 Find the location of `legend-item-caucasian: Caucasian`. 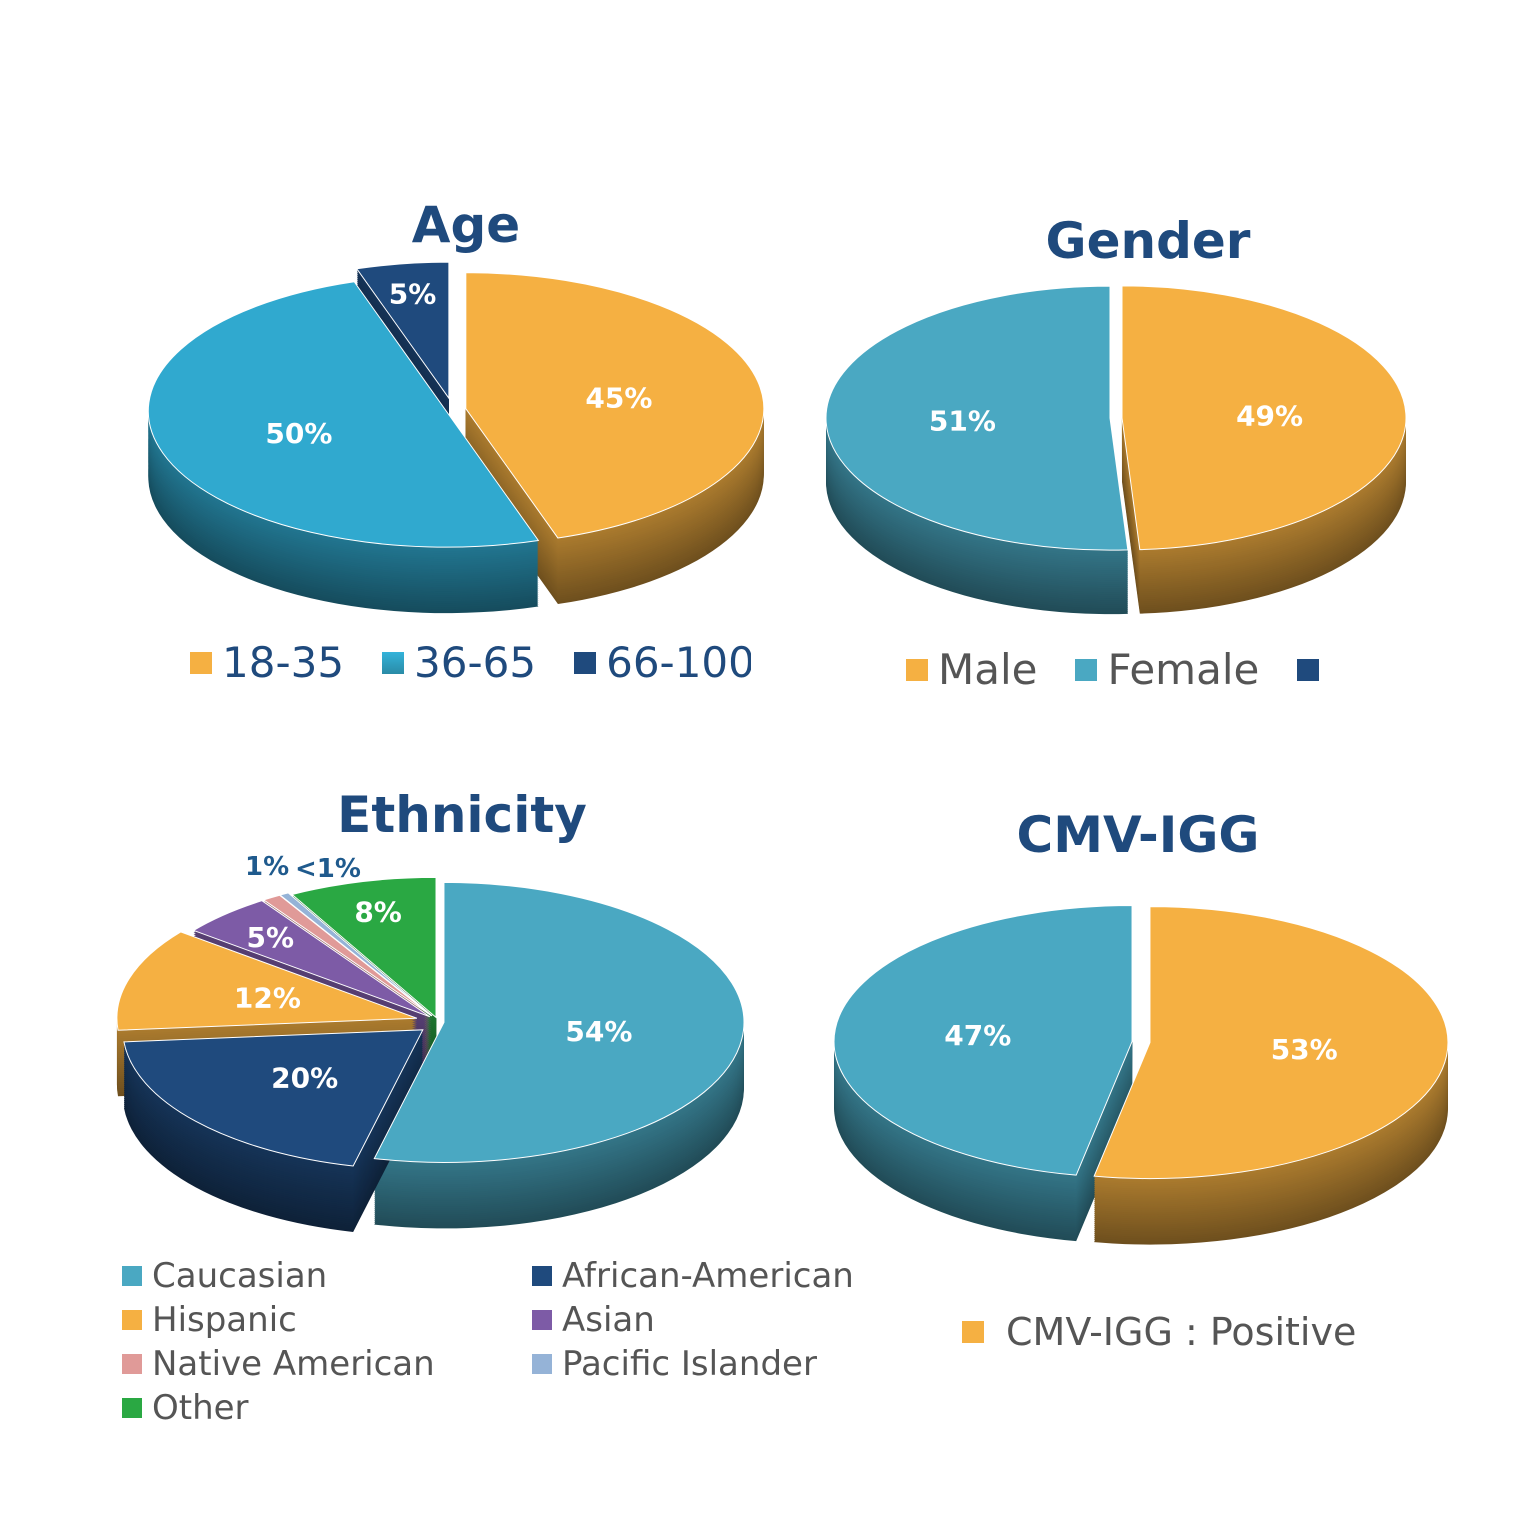

legend-item-caucasian: Caucasian is located at coordinates (327, 1276).